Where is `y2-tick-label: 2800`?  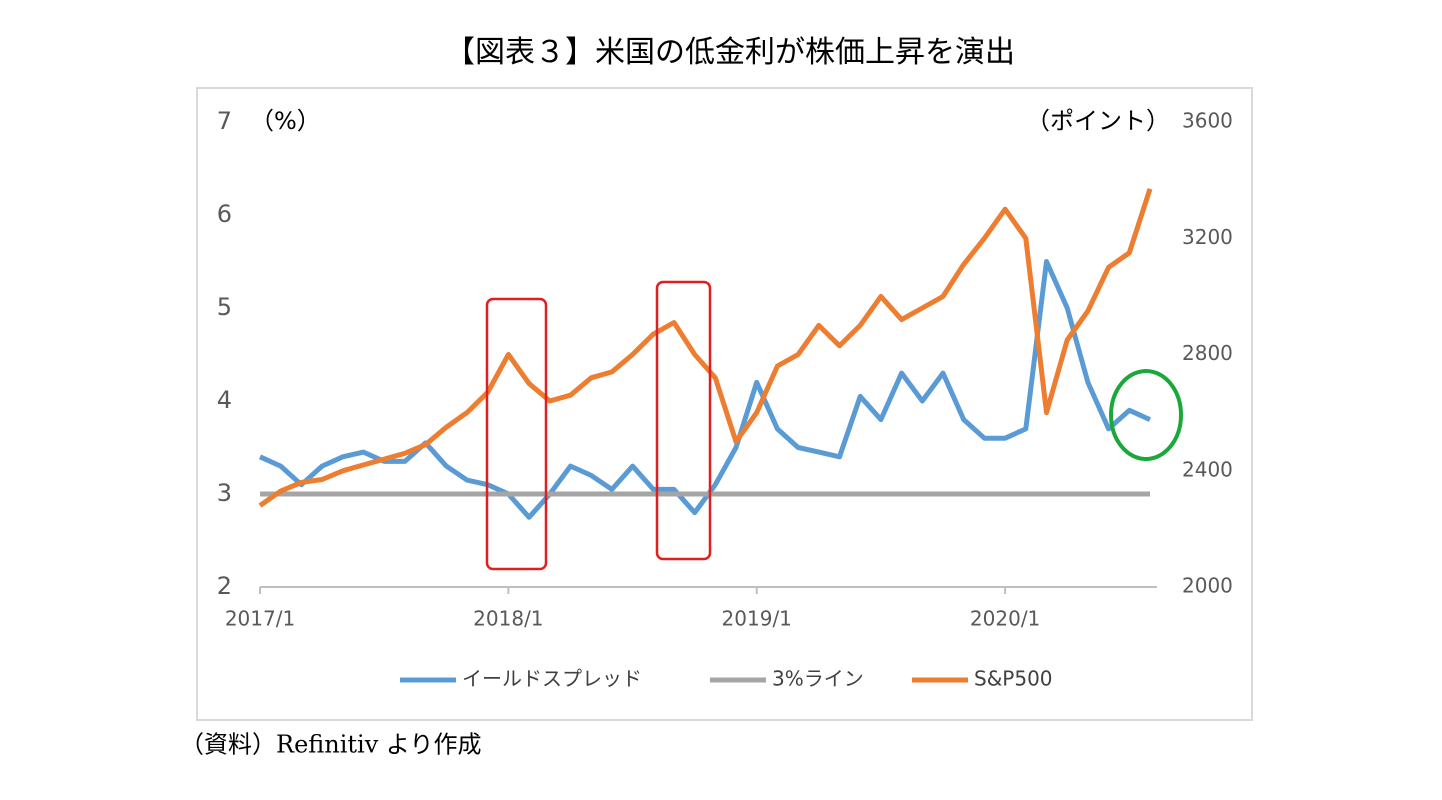 y2-tick-label: 2800 is located at coordinates (1207, 353).